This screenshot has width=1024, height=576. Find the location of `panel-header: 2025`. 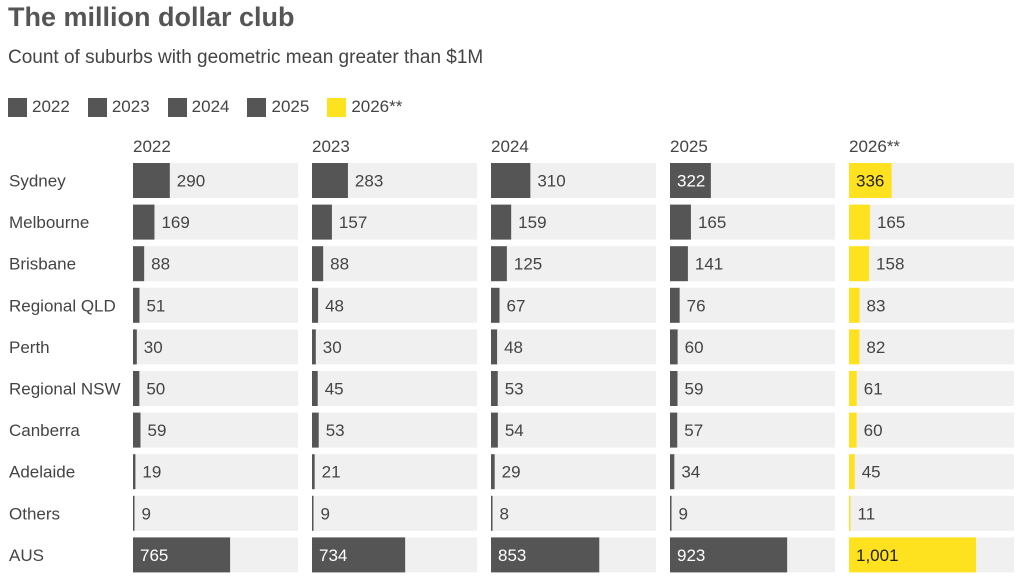

panel-header: 2025 is located at coordinates (689, 146).